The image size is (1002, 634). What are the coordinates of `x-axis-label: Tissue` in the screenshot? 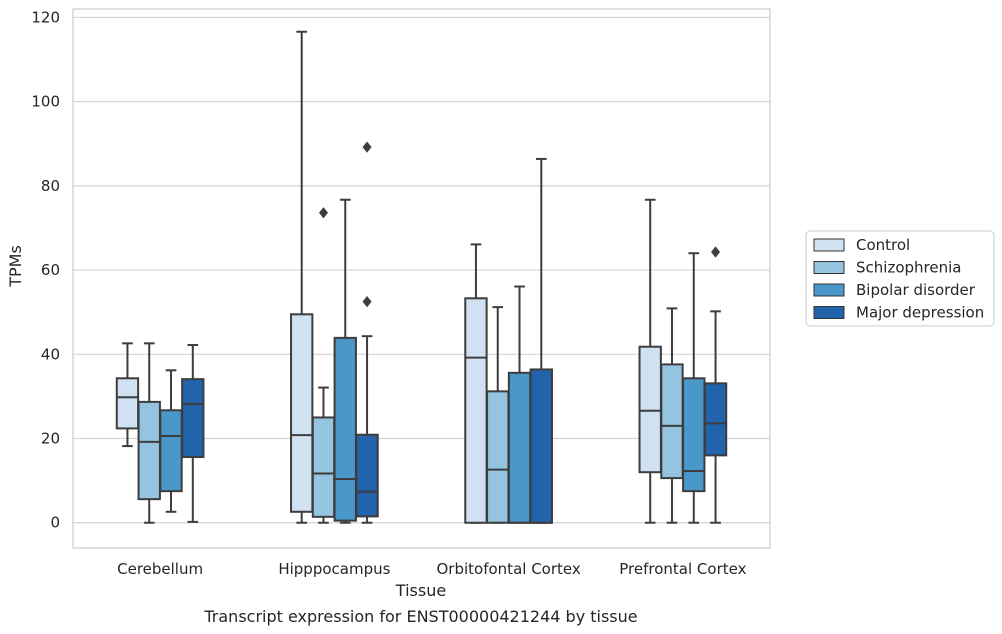 It's located at (420, 590).